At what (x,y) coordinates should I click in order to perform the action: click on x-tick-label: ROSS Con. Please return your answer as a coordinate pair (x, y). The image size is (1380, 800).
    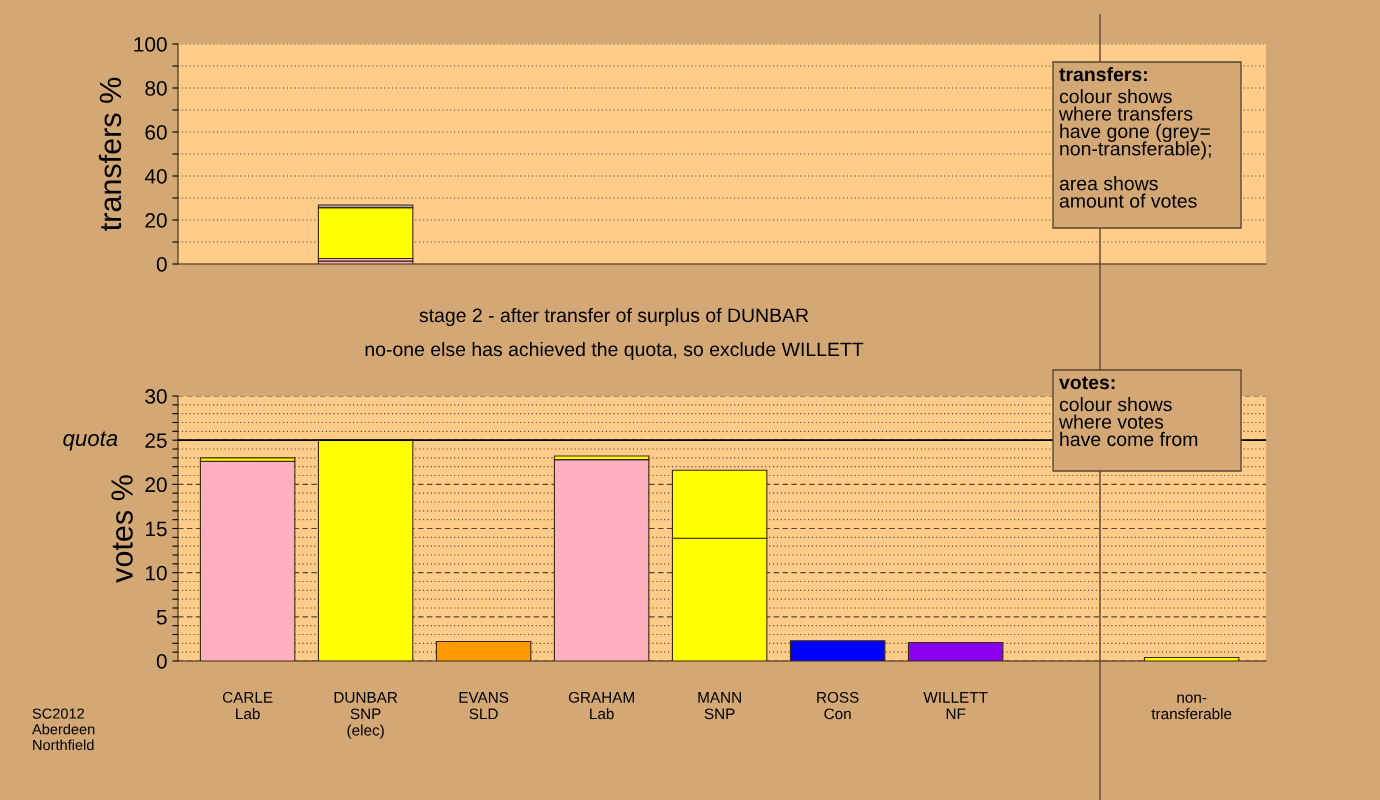
    Looking at the image, I should click on (838, 705).